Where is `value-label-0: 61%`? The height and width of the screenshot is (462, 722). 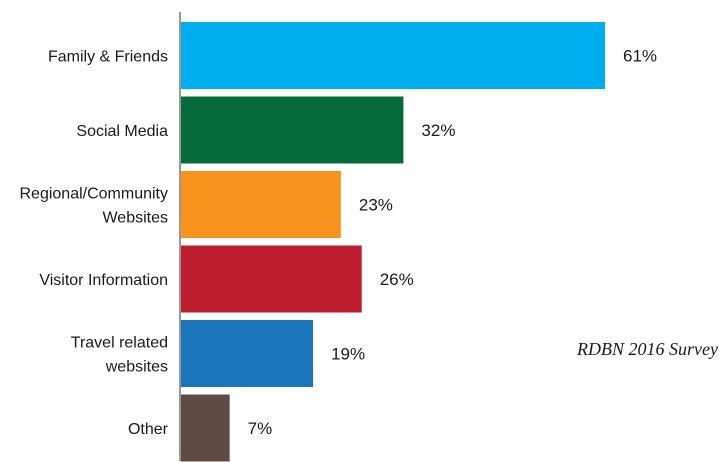 value-label-0: 61% is located at coordinates (640, 56).